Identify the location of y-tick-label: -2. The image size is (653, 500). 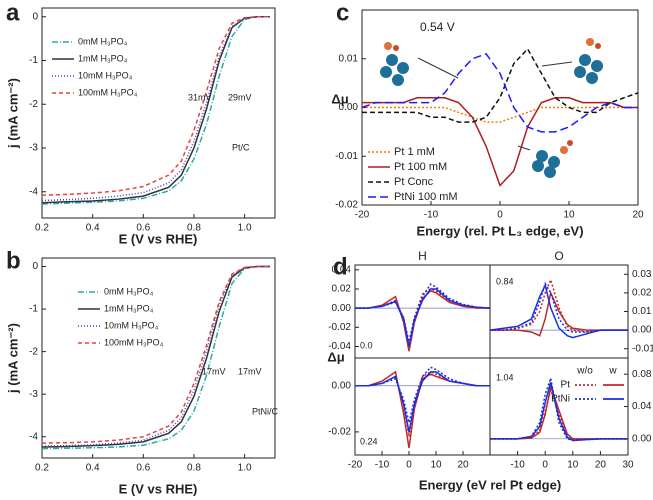
(33, 104).